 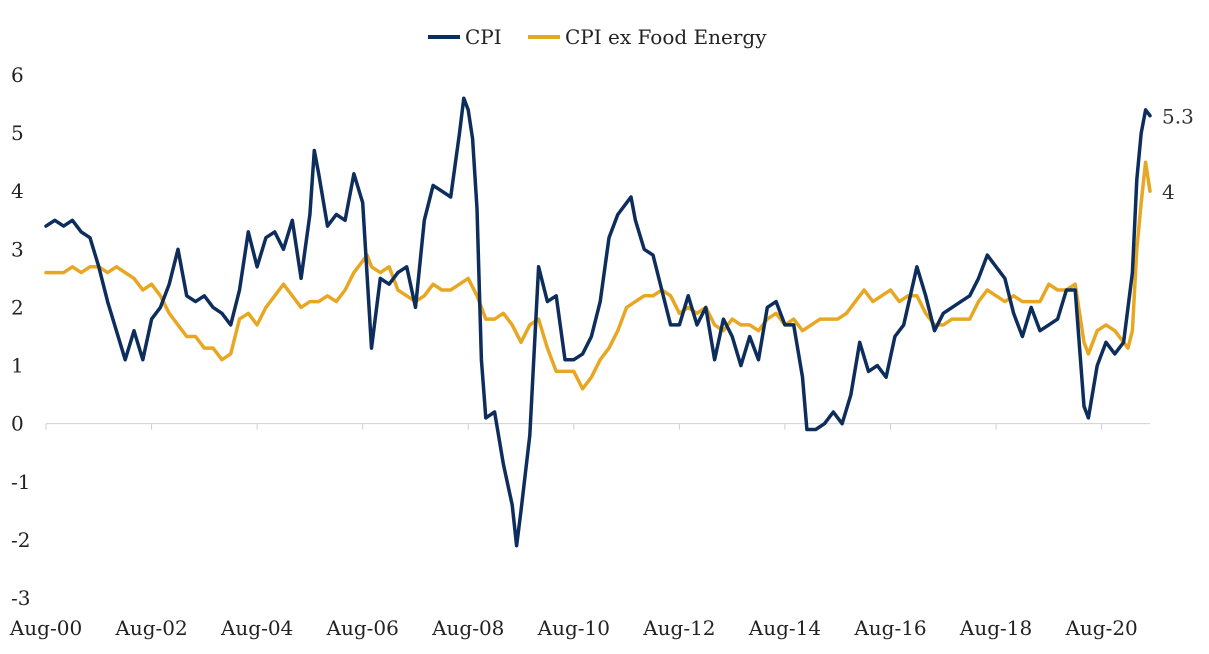 I want to click on x-tick-label: Aug-20, so click(x=1100, y=628).